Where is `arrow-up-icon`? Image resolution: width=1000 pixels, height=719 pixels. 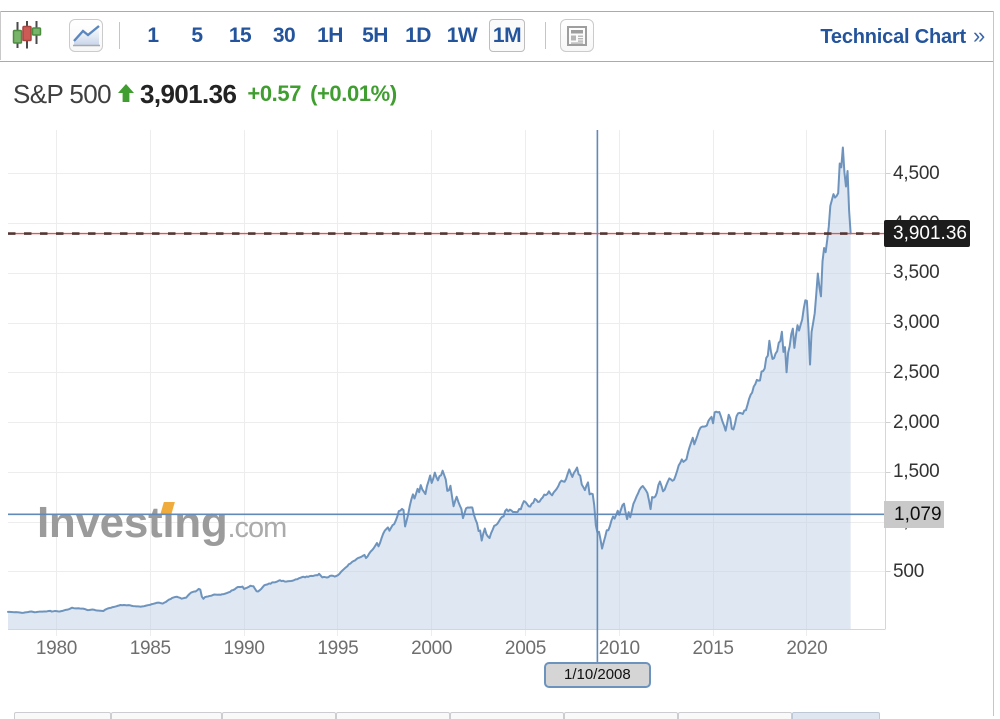
arrow-up-icon is located at coordinates (125, 95).